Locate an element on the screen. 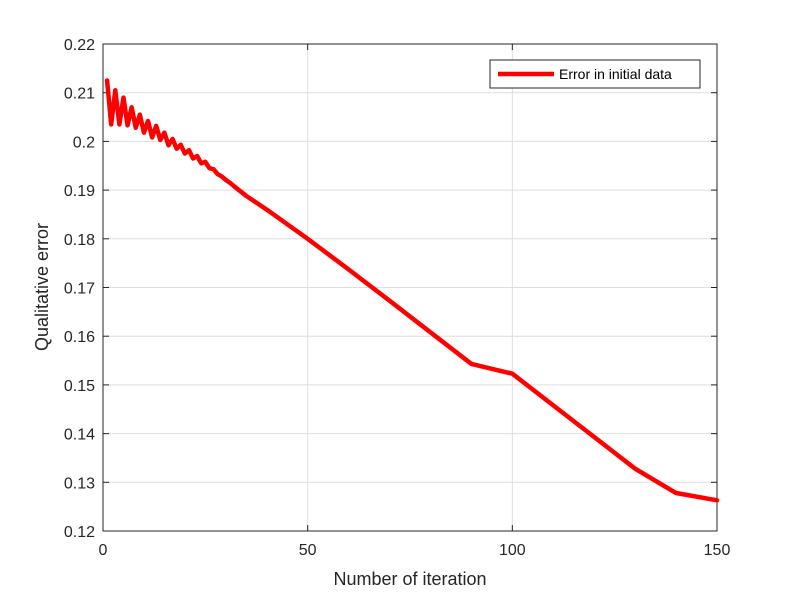 This screenshot has width=793, height=595. y-tick-label: 0.17 is located at coordinates (79, 289).